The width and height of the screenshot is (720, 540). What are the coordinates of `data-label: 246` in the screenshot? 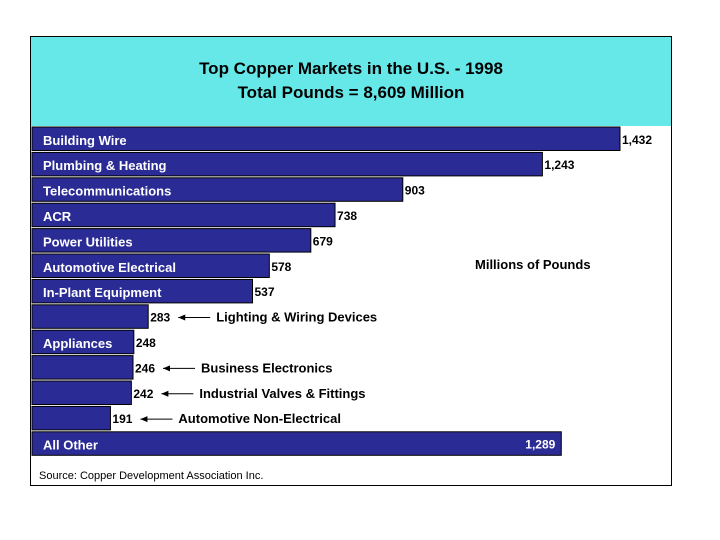 It's located at (145, 368).